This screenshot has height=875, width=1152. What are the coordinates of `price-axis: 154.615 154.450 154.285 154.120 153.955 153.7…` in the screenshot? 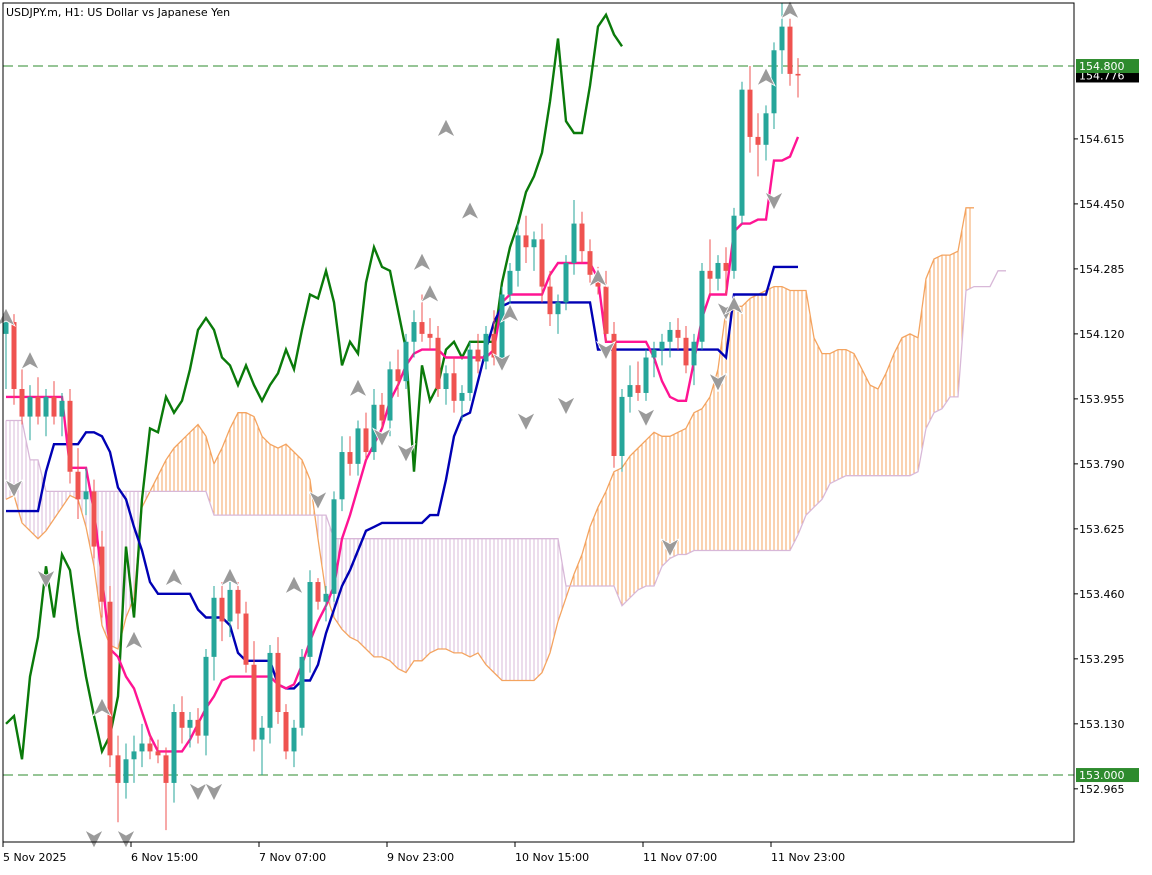 It's located at (1099, 464).